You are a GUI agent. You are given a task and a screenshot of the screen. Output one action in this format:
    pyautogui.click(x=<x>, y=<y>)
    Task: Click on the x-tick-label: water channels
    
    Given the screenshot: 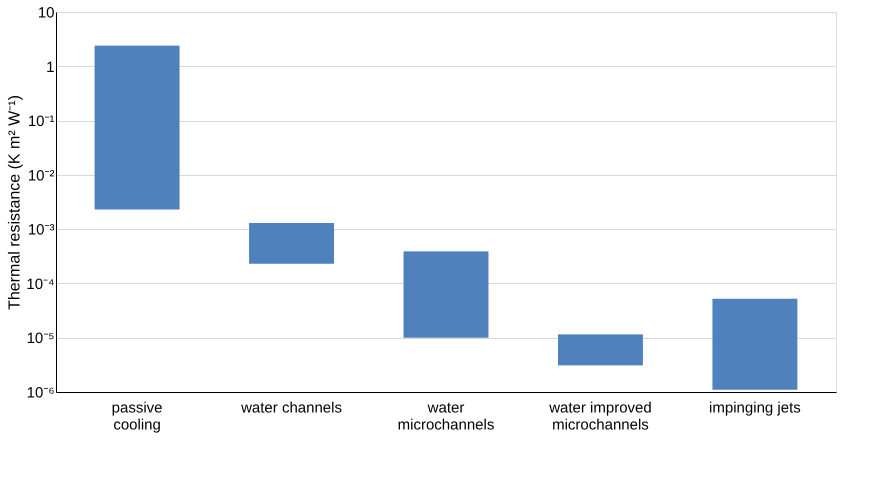 What is the action you would take?
    pyautogui.click(x=291, y=408)
    